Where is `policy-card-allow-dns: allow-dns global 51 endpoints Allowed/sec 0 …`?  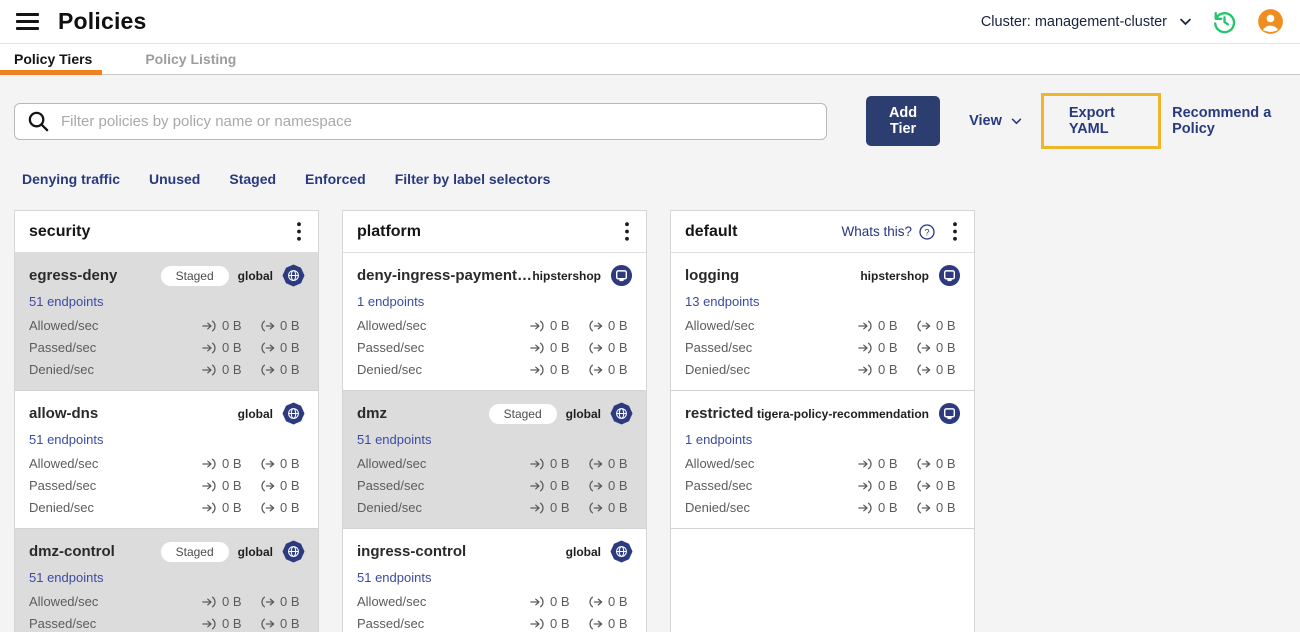 policy-card-allow-dns: allow-dns global 51 endpoints Allowed/sec 0 … is located at coordinates (166, 460).